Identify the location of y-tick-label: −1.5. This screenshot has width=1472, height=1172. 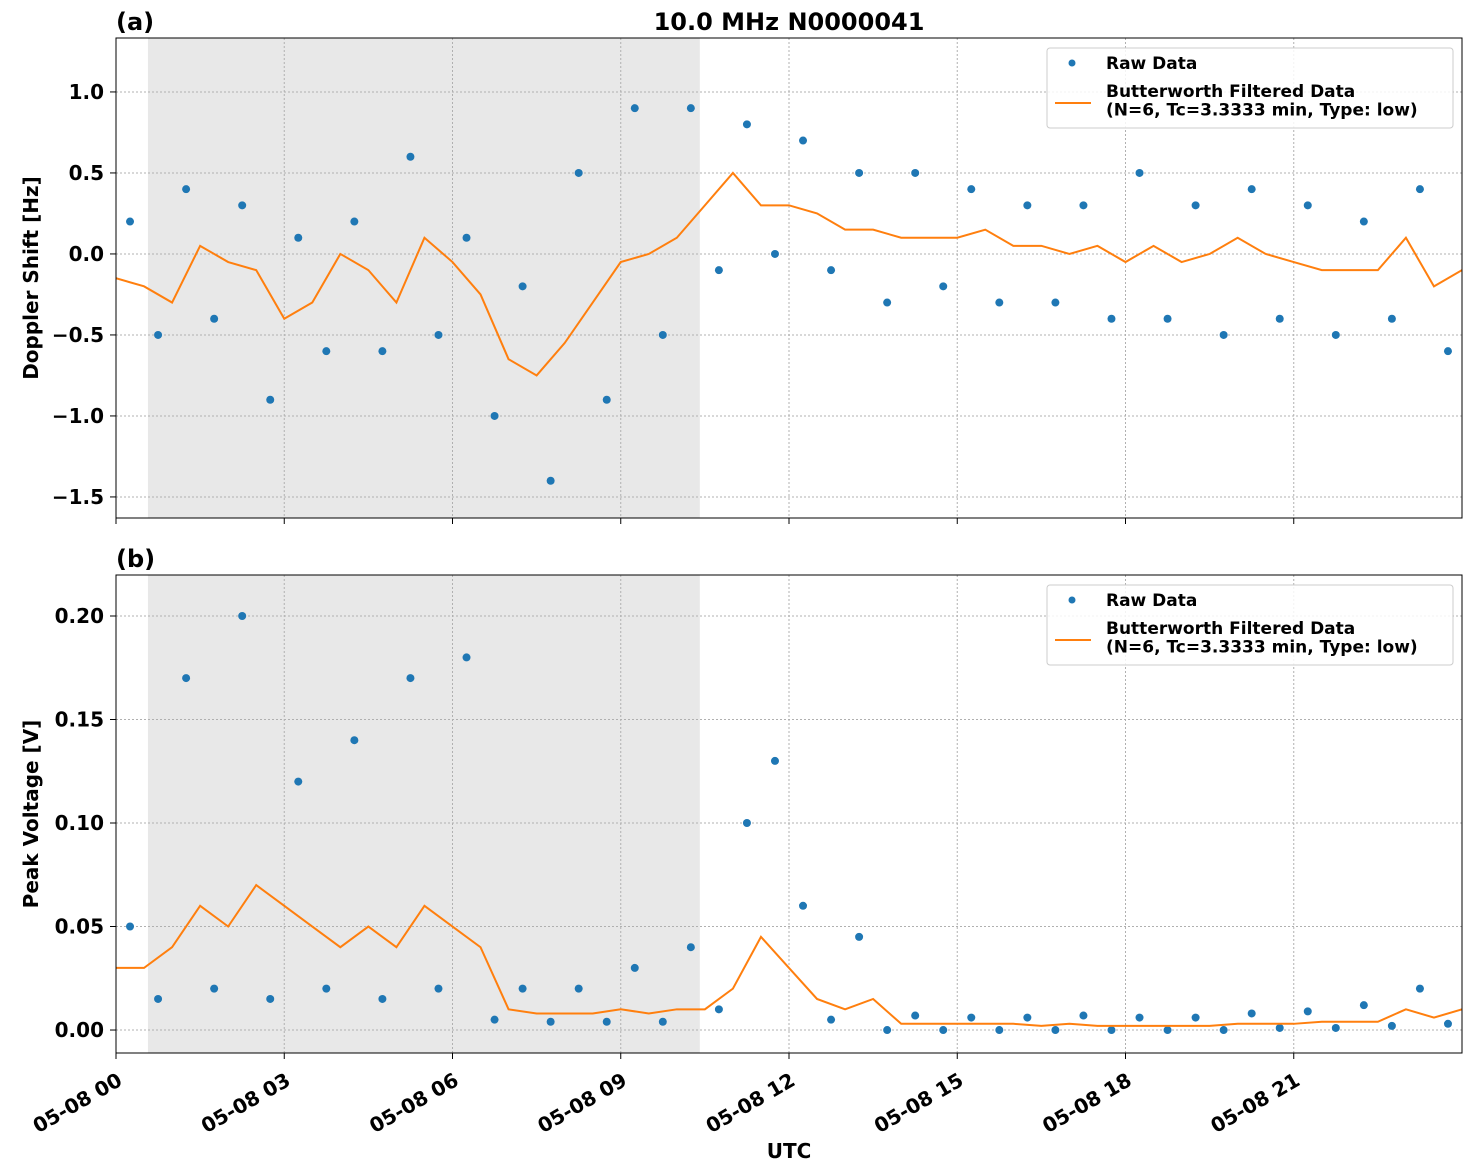
(78, 497).